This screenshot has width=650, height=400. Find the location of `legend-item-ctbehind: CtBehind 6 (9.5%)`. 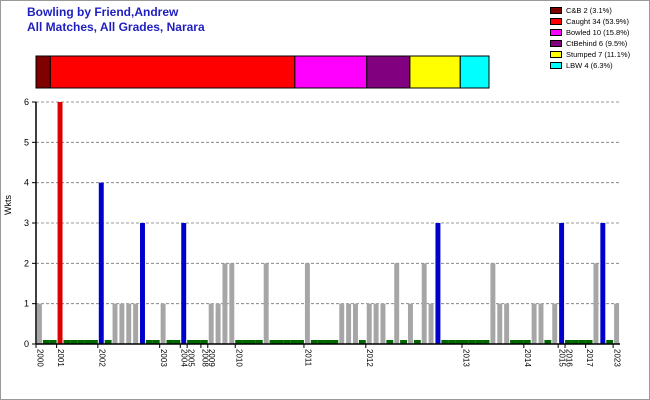

legend-item-ctbehind: CtBehind 6 (9.5%) is located at coordinates (590, 43).